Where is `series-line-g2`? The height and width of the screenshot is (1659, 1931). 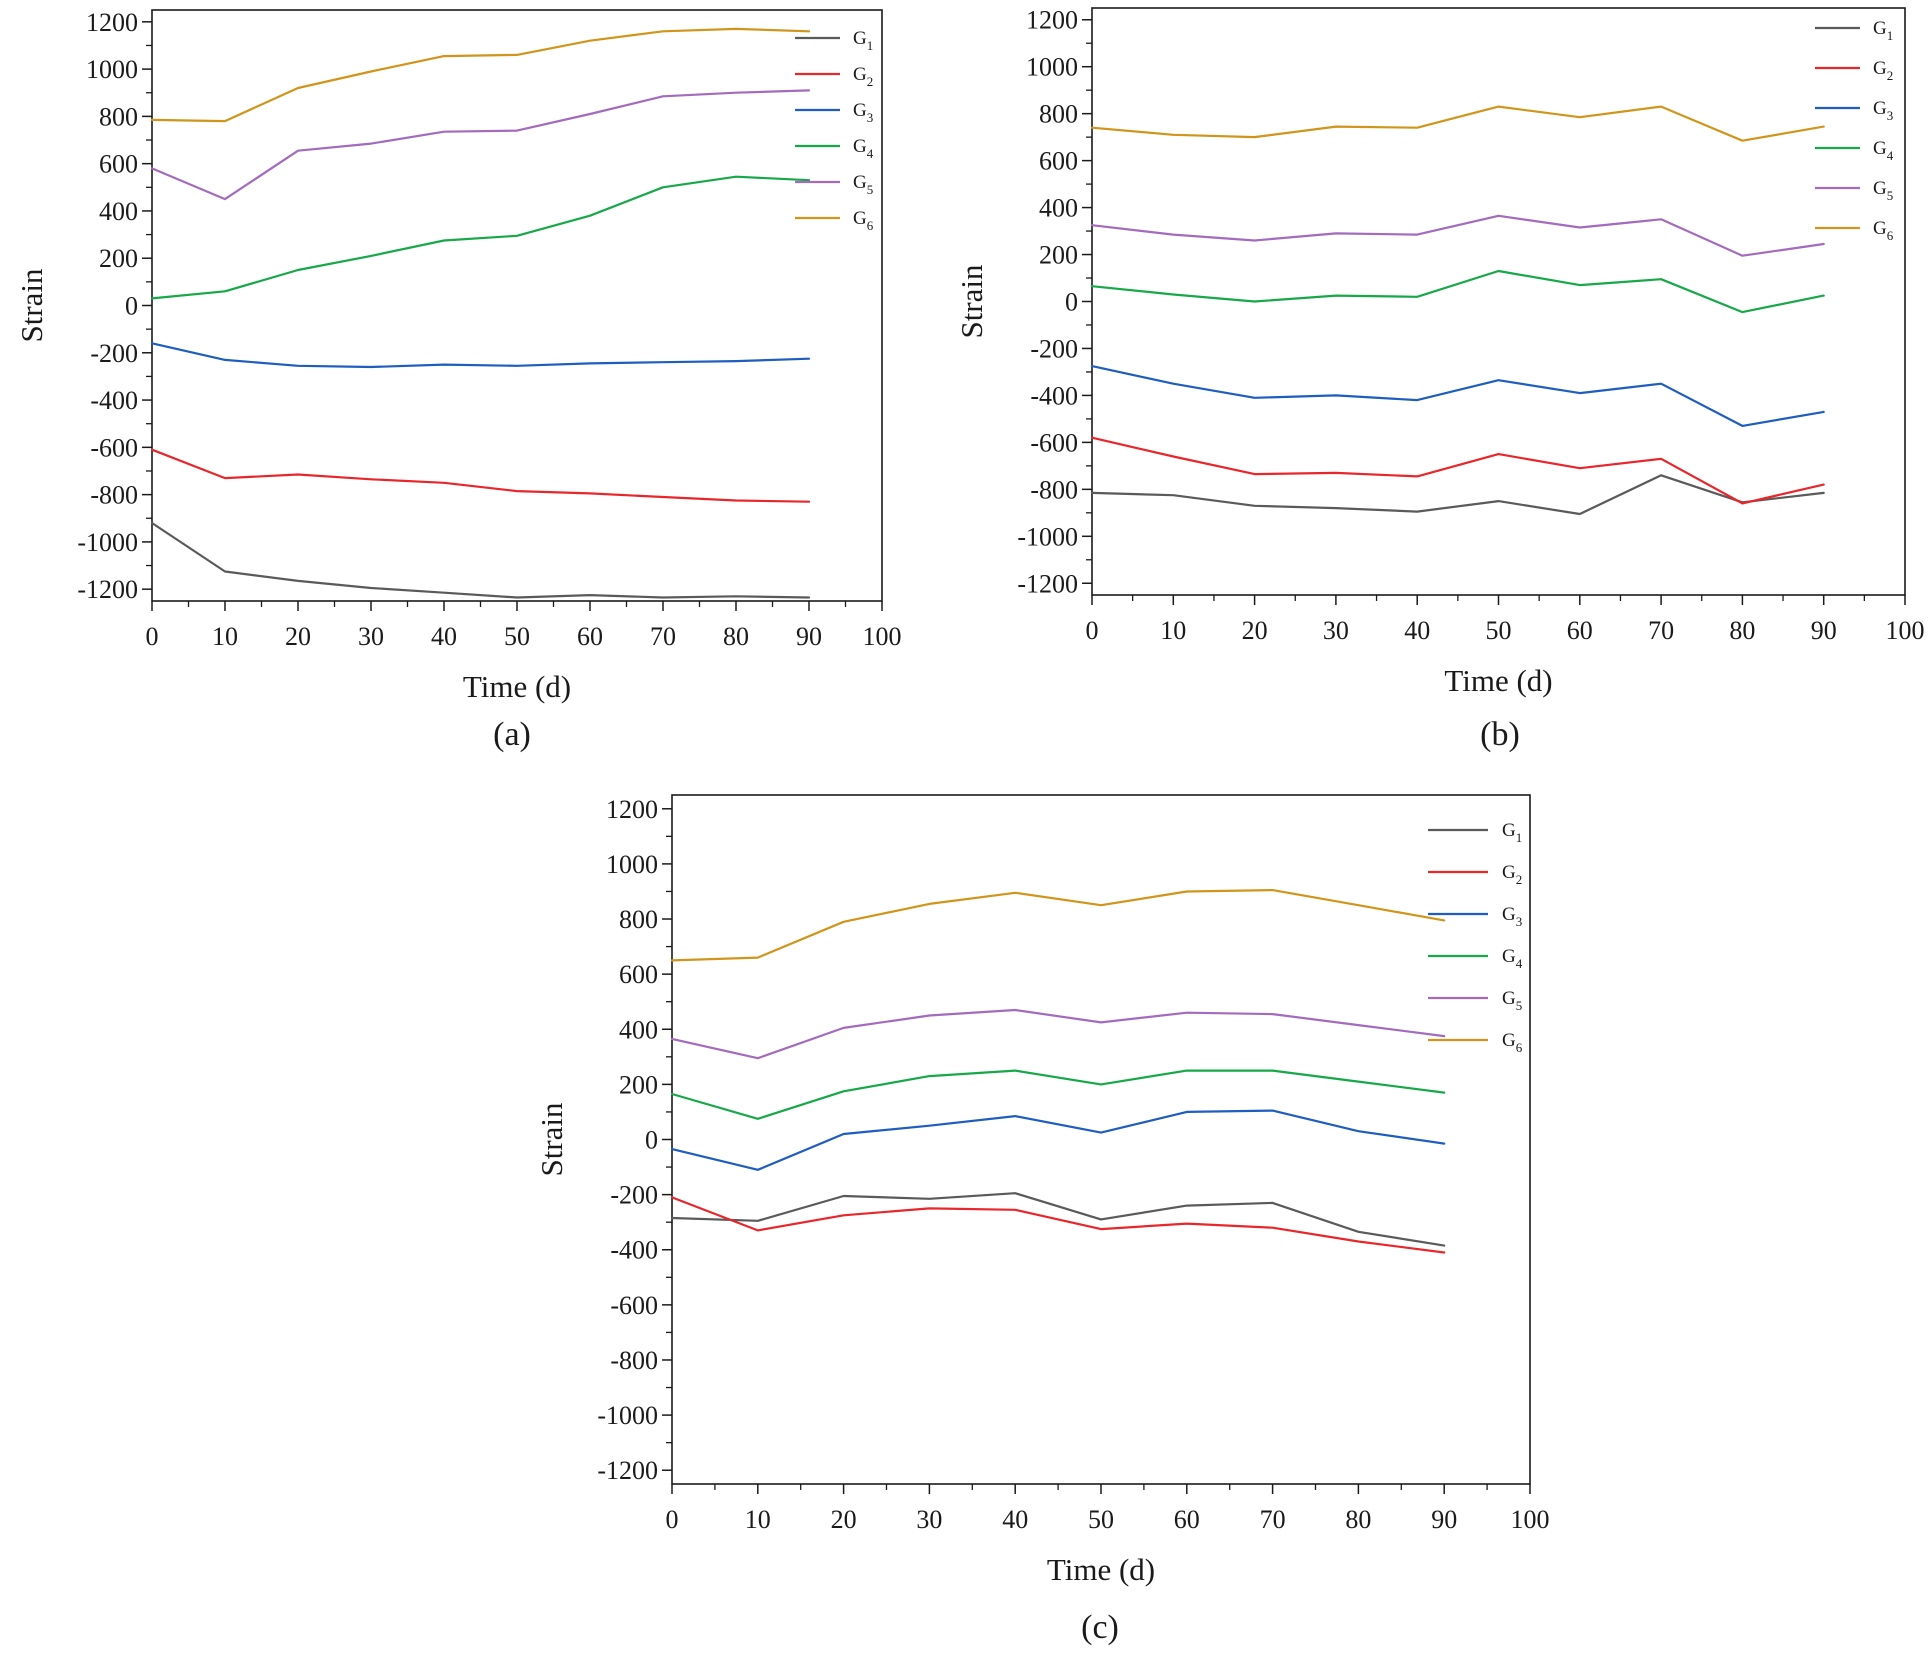 series-line-g2 is located at coordinates (480, 475).